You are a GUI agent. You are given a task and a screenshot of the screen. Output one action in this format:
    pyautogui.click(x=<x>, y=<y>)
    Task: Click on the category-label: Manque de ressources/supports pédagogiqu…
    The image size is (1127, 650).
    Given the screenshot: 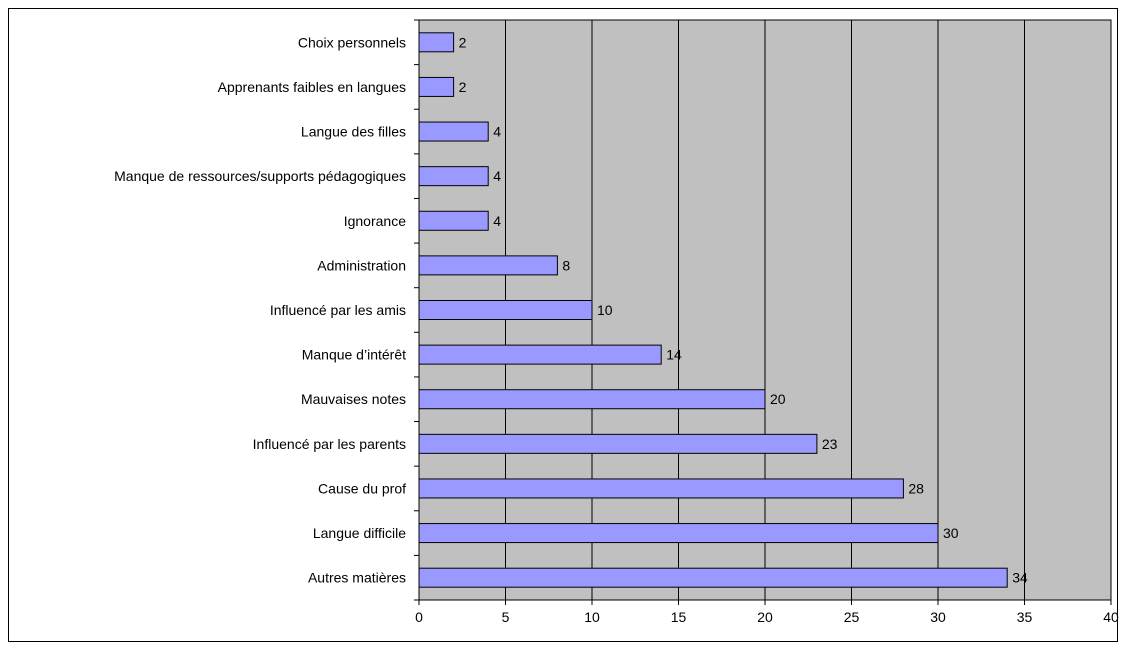 What is the action you would take?
    pyautogui.click(x=260, y=176)
    